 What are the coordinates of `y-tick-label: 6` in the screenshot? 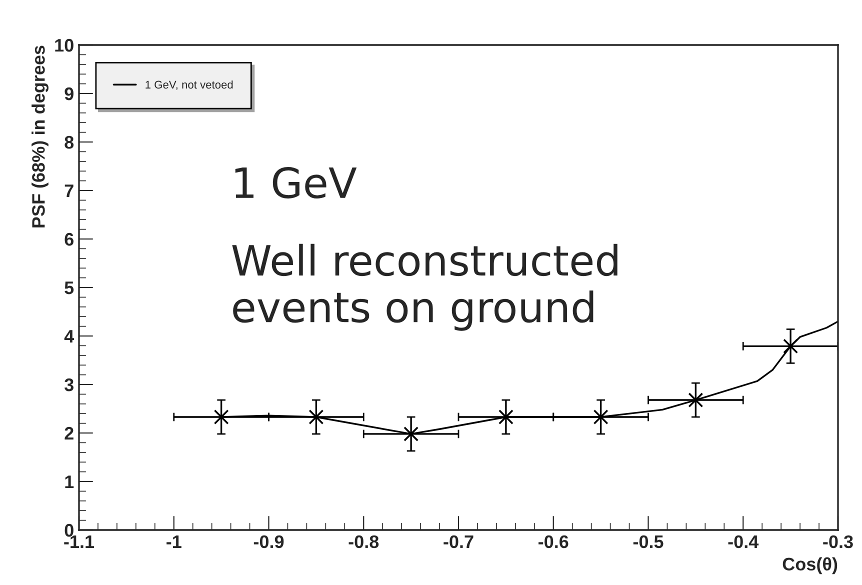 It's located at (69, 239).